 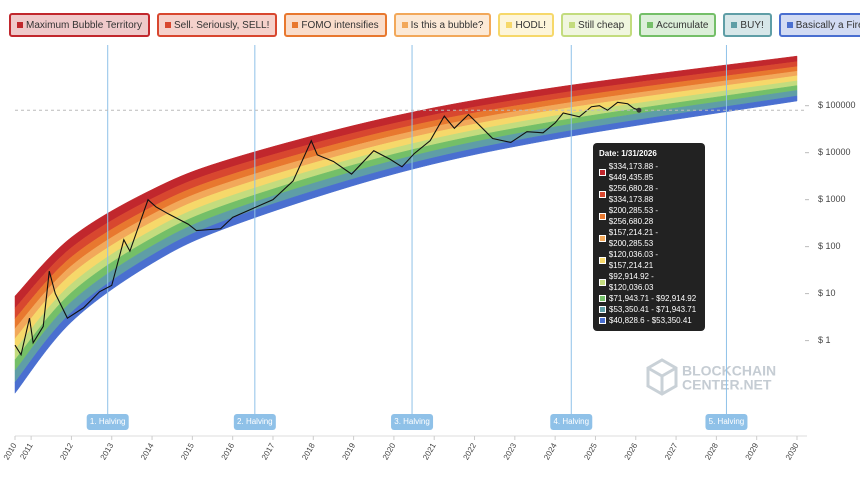 I want to click on legend-label: Sell. Seriously, SELL!, so click(x=221, y=25).